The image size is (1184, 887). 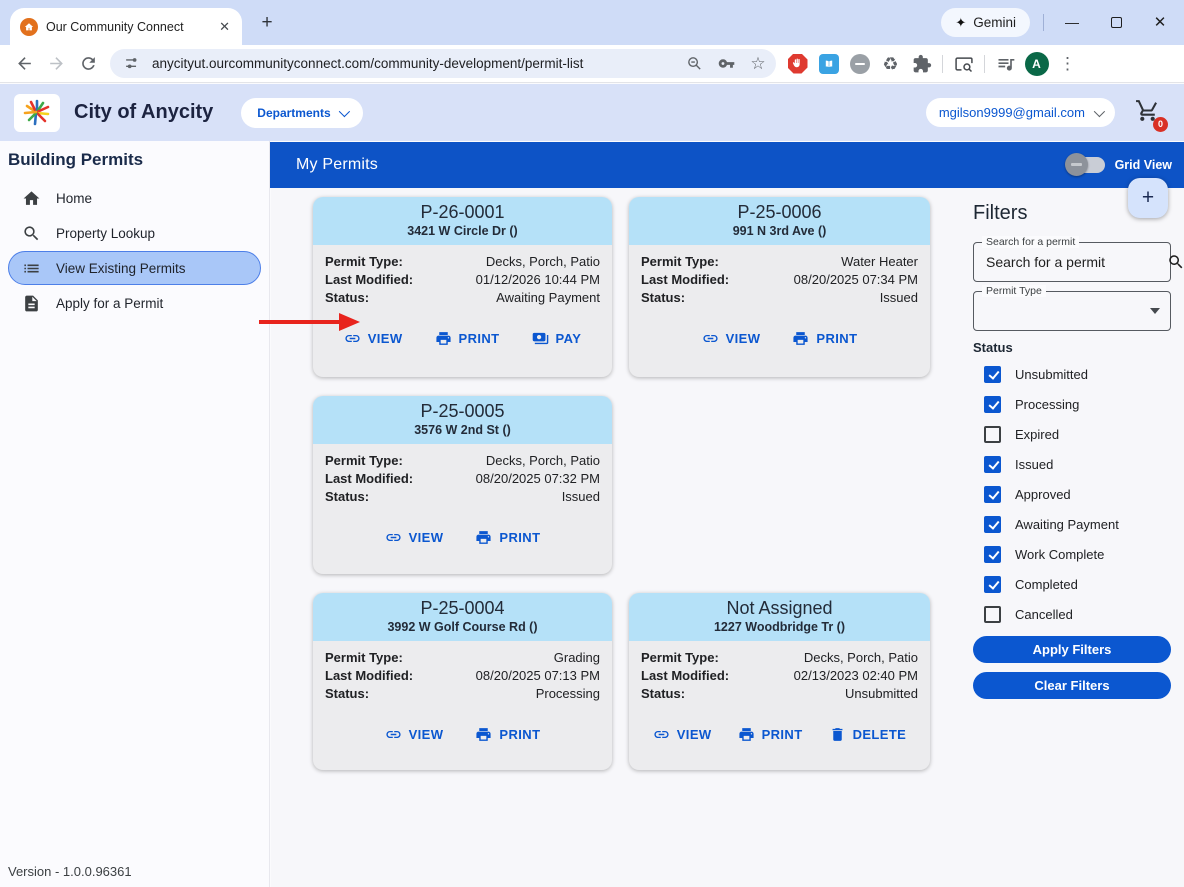 What do you see at coordinates (758, 63) in the screenshot?
I see `bookmark-star-icon: ☆` at bounding box center [758, 63].